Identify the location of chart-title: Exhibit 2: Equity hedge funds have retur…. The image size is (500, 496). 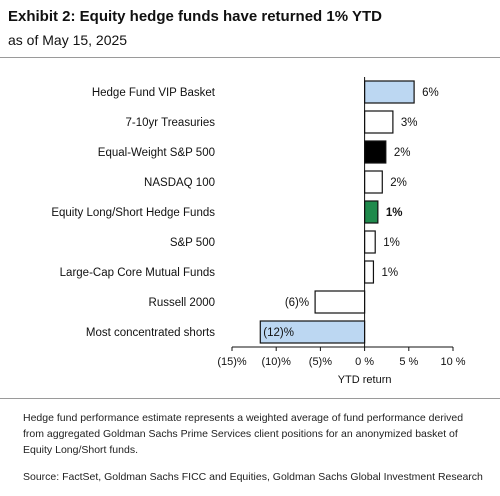
(195, 16).